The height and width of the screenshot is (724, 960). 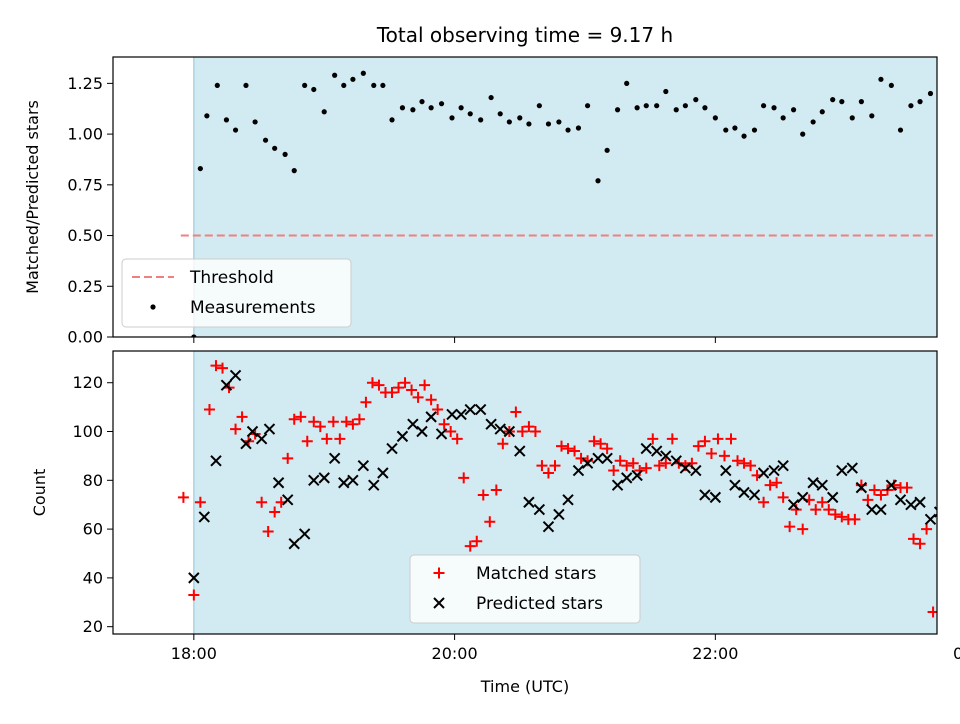 What do you see at coordinates (85, 235) in the screenshot?
I see `y-tick-label: 0.50` at bounding box center [85, 235].